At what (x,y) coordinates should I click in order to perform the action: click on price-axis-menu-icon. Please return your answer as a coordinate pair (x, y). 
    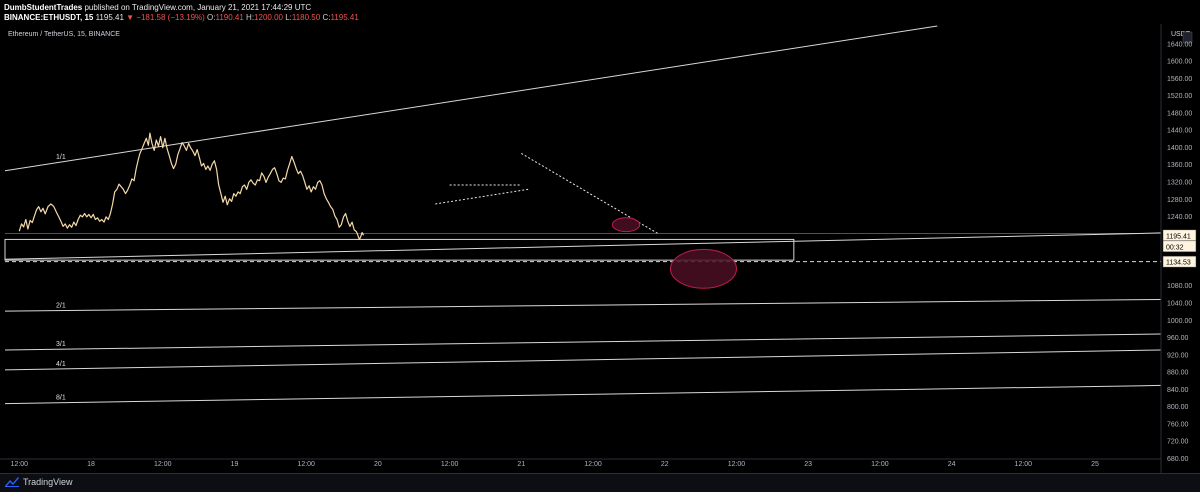
    Looking at the image, I should click on (1187, 37).